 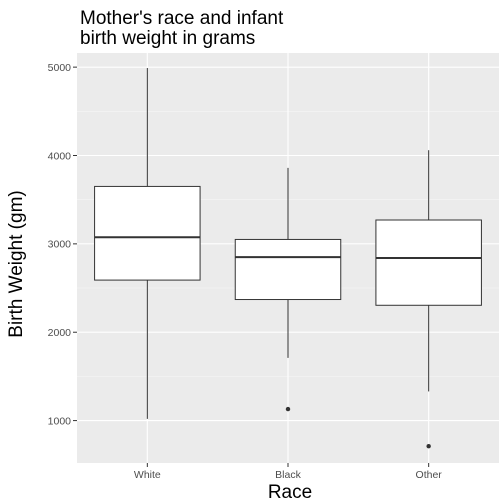 I want to click on y-tick-label: 3000, so click(x=60, y=245).